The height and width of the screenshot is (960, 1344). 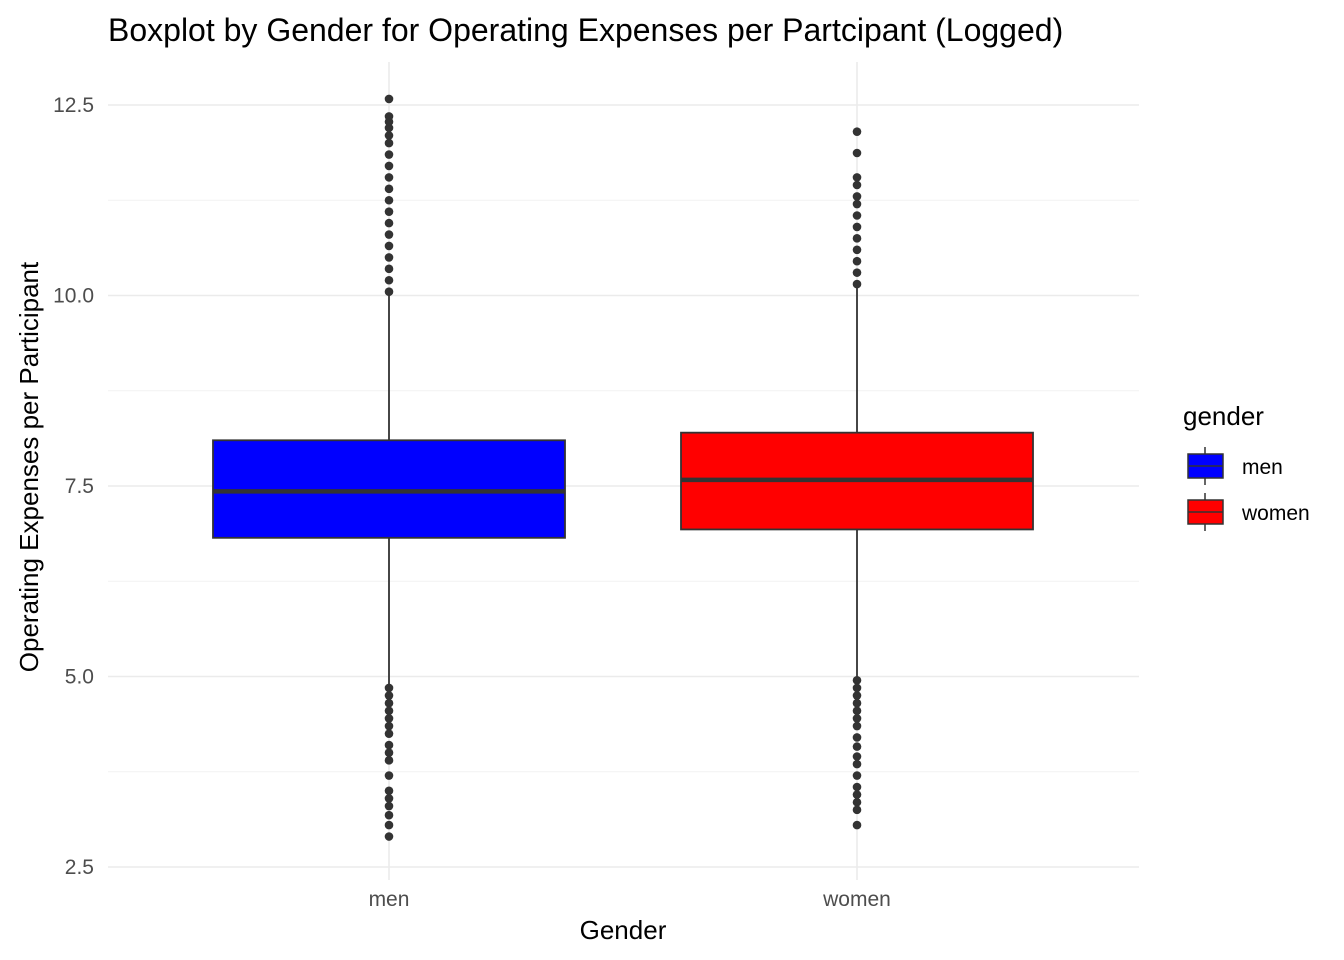 I want to click on y-axis-title: Operating Expenses per Participant, so click(x=29, y=466).